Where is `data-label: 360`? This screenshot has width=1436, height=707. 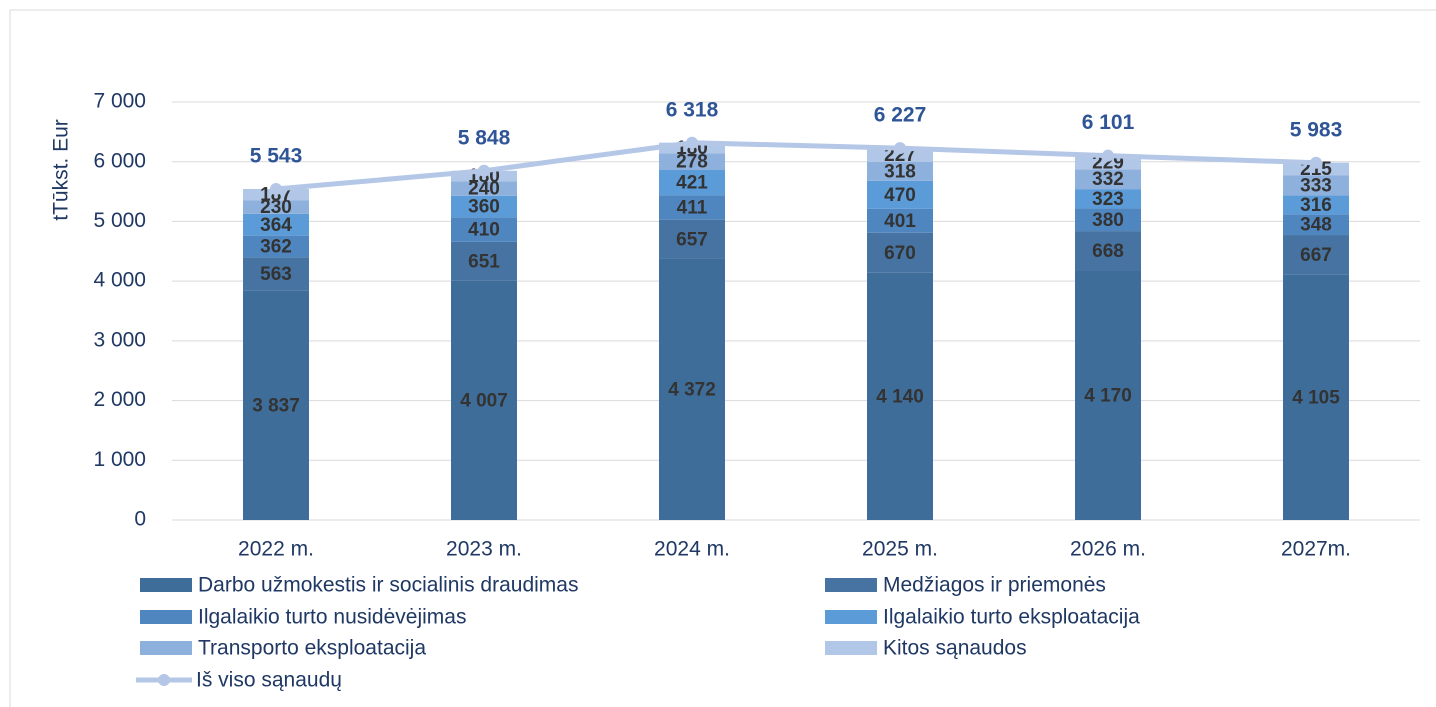 data-label: 360 is located at coordinates (484, 207).